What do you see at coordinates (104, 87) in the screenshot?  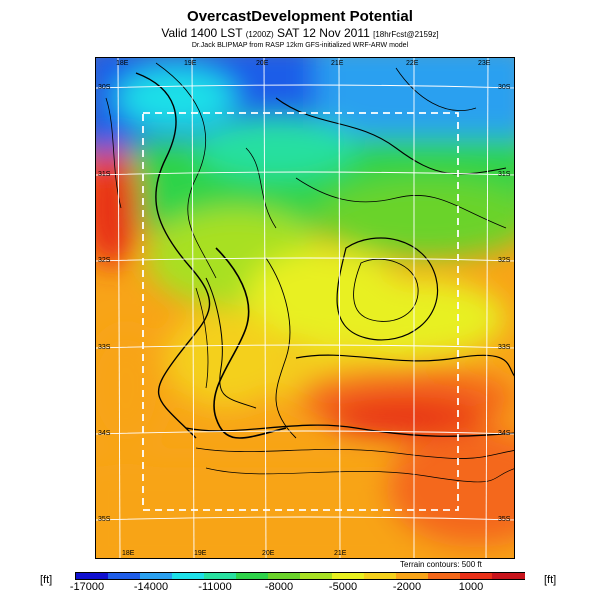 I see `lat-label-left: 30S` at bounding box center [104, 87].